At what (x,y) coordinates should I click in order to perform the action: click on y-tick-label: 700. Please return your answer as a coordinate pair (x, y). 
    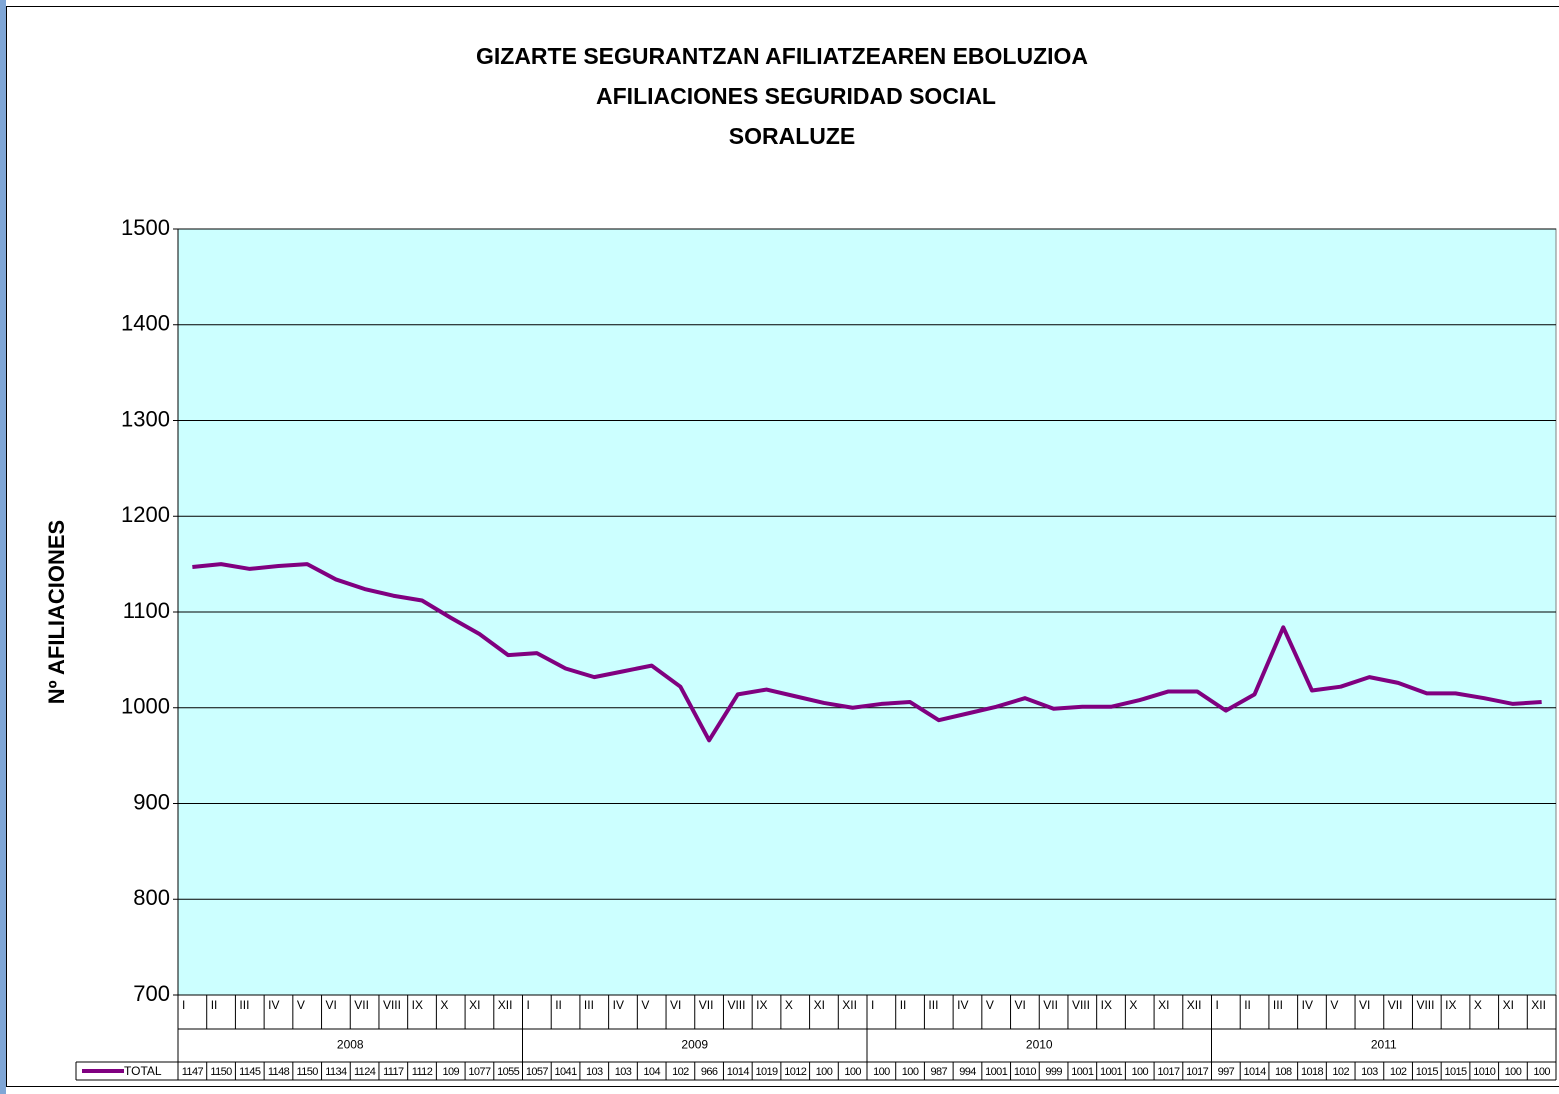
    Looking at the image, I should click on (151, 993).